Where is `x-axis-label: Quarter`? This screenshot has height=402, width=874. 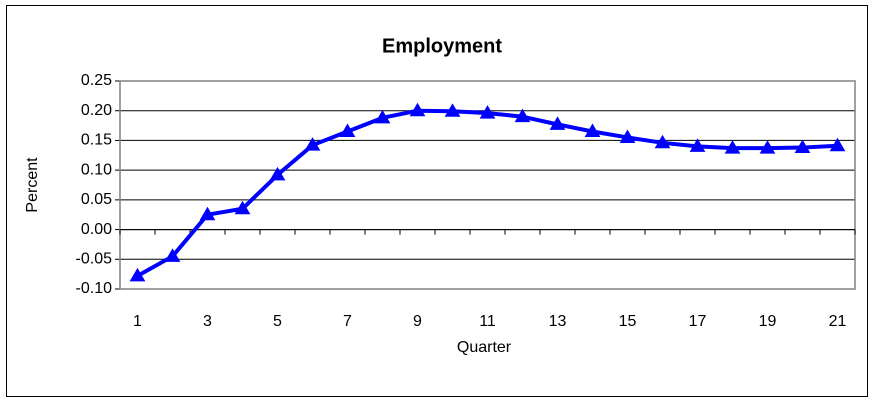
x-axis-label: Quarter is located at coordinates (484, 347).